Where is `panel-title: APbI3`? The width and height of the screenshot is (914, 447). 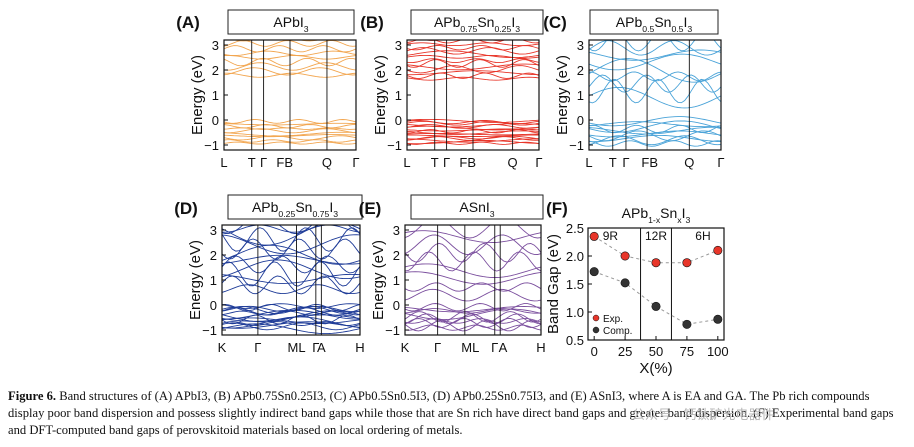
panel-title: APbI3 is located at coordinates (290, 24).